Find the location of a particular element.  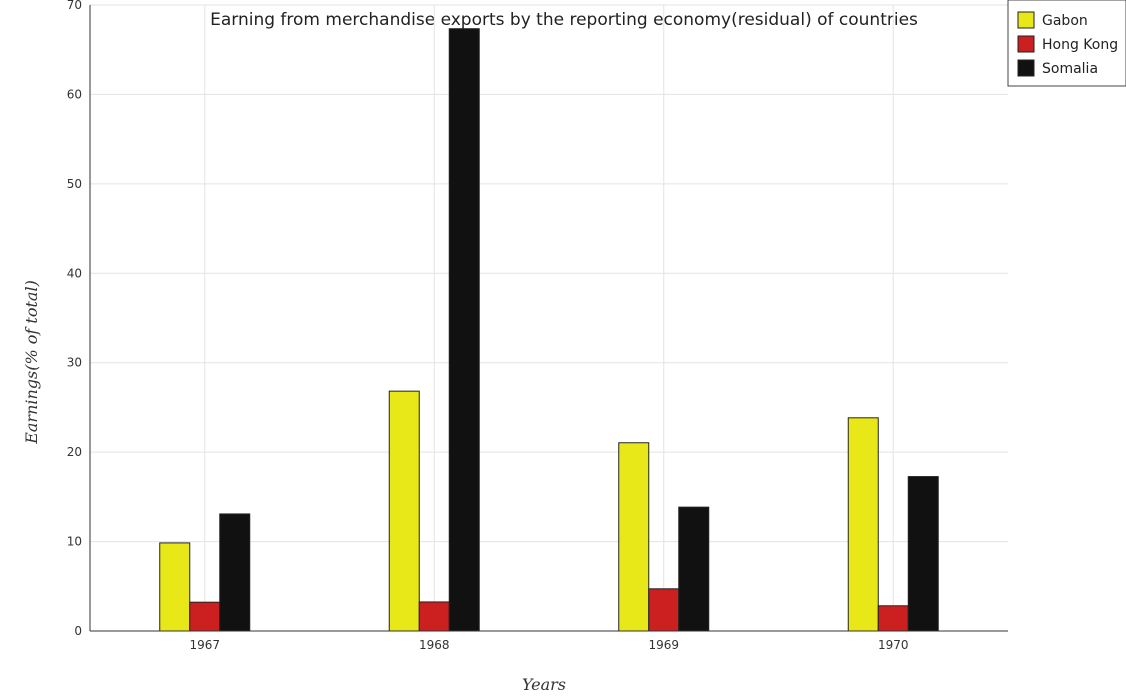

legend-label: Gabon is located at coordinates (1065, 21).